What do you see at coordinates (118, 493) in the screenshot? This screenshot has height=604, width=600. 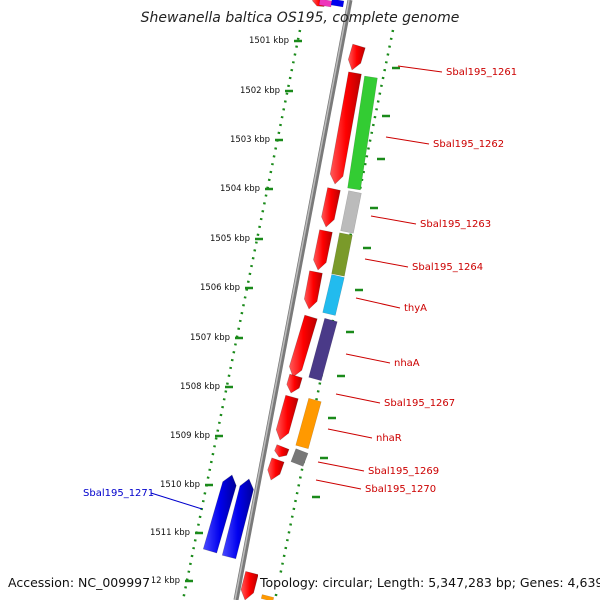 I see `gene-label: Sbal195_1271` at bounding box center [118, 493].